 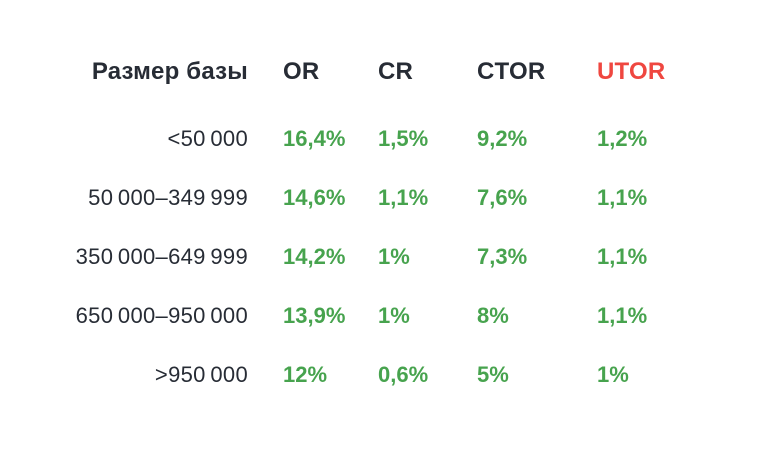 I want to click on row-label: >950 000, so click(x=201, y=374).